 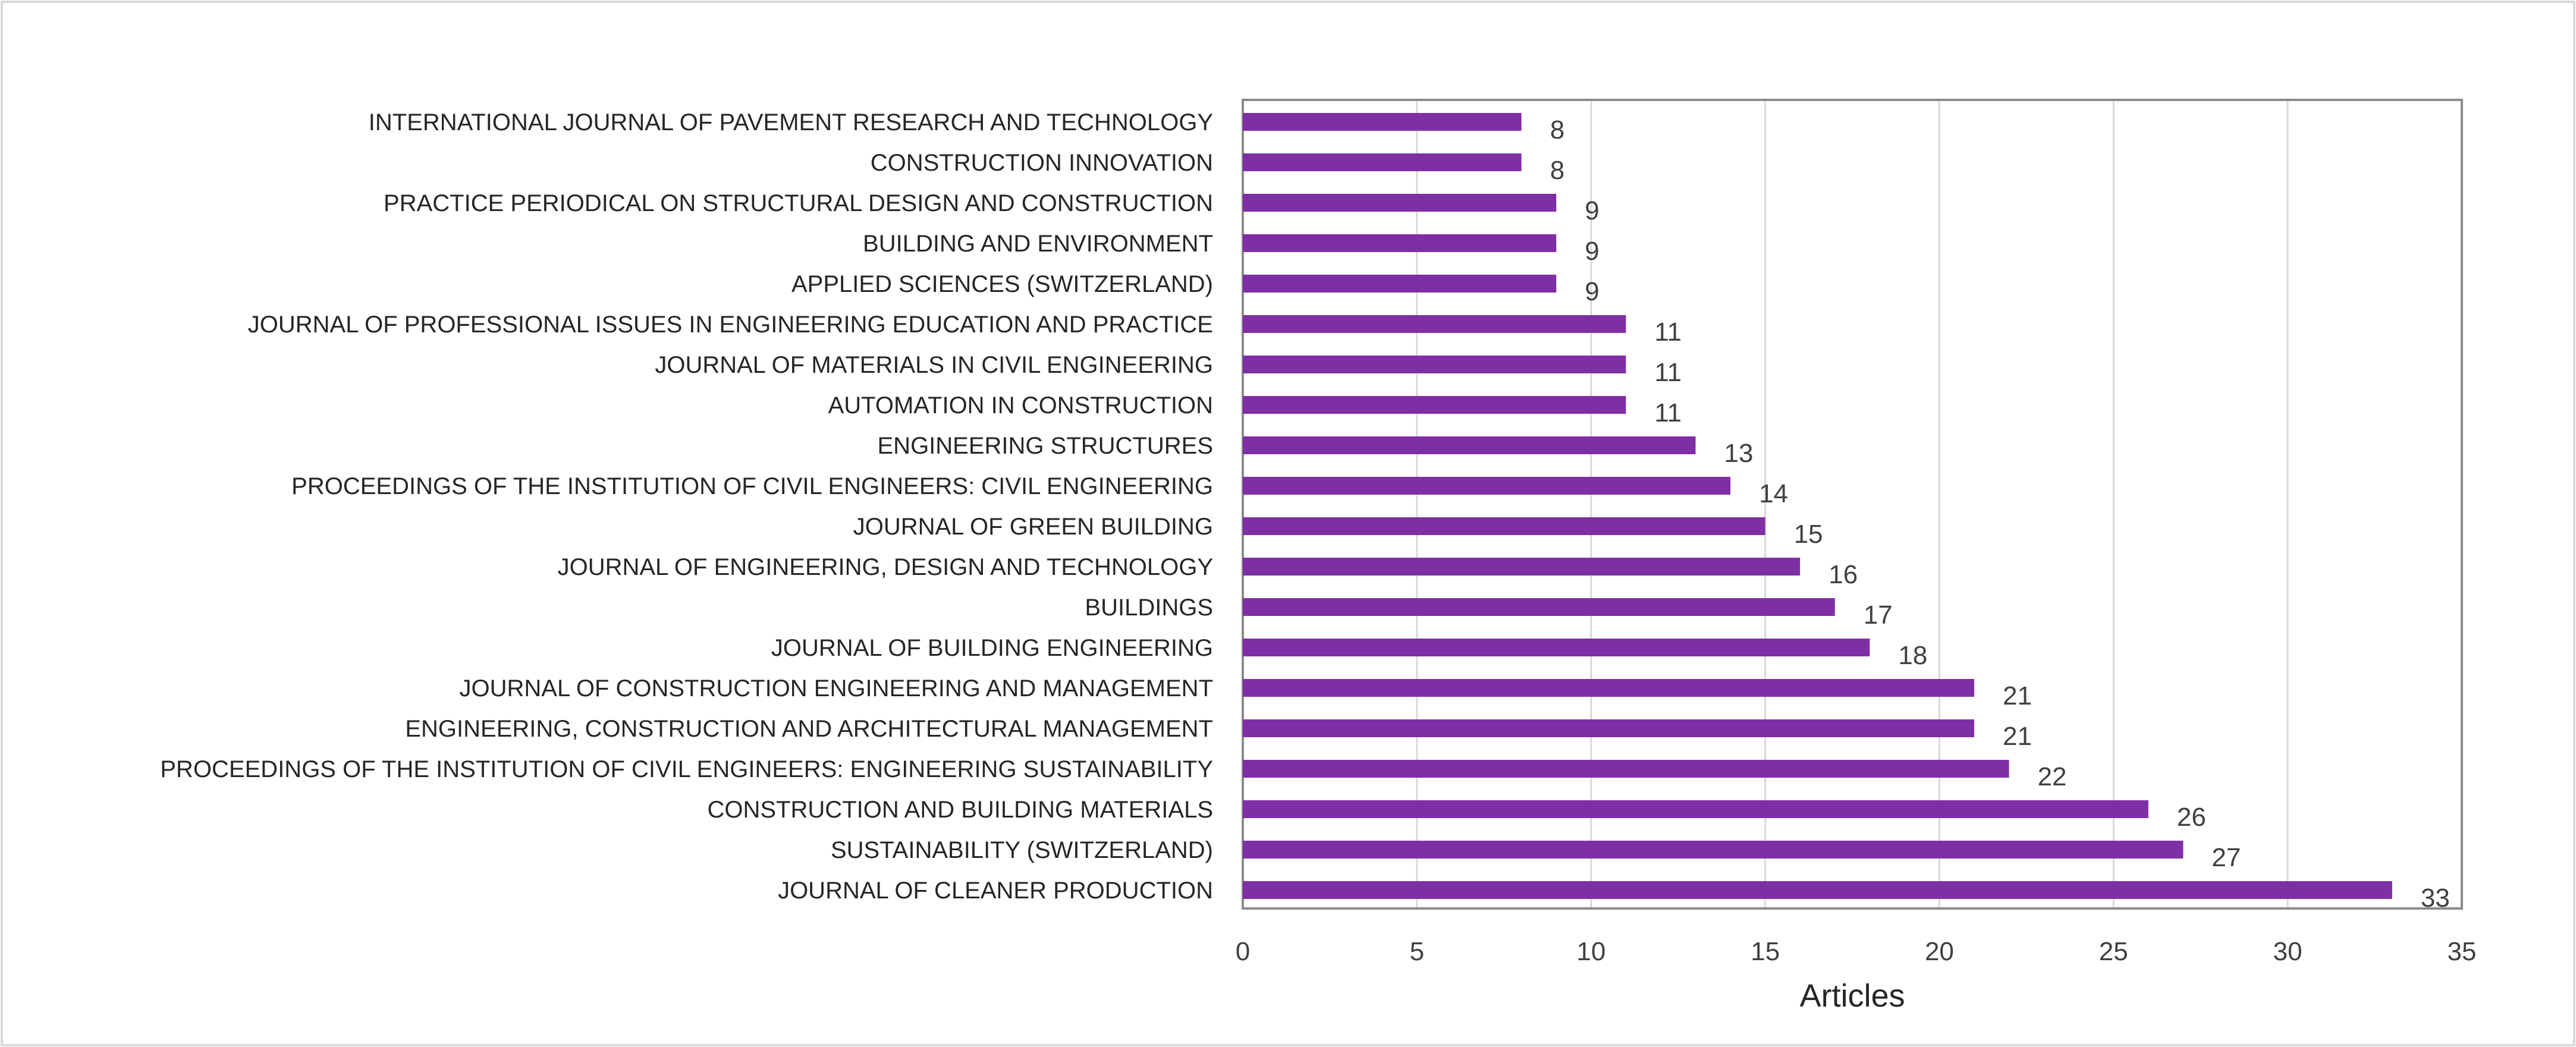 I want to click on value-label: 15, so click(x=1808, y=534).